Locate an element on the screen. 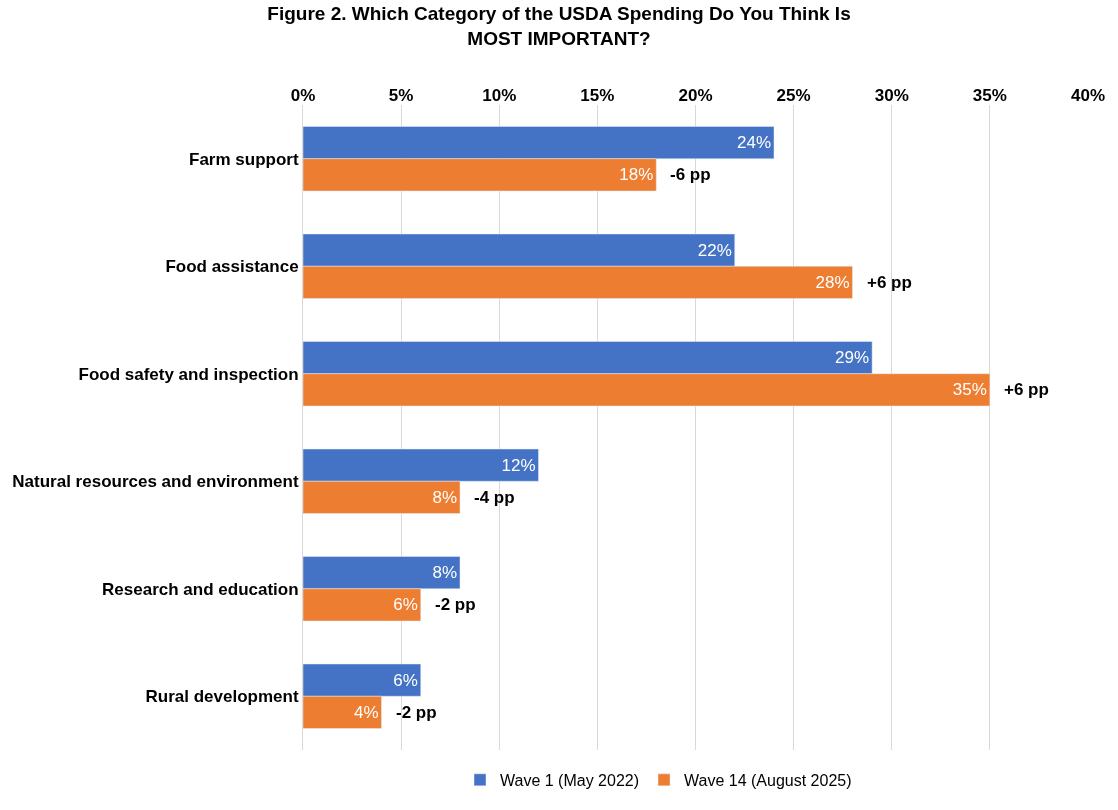  x-tick-label: 25% is located at coordinates (793, 95).